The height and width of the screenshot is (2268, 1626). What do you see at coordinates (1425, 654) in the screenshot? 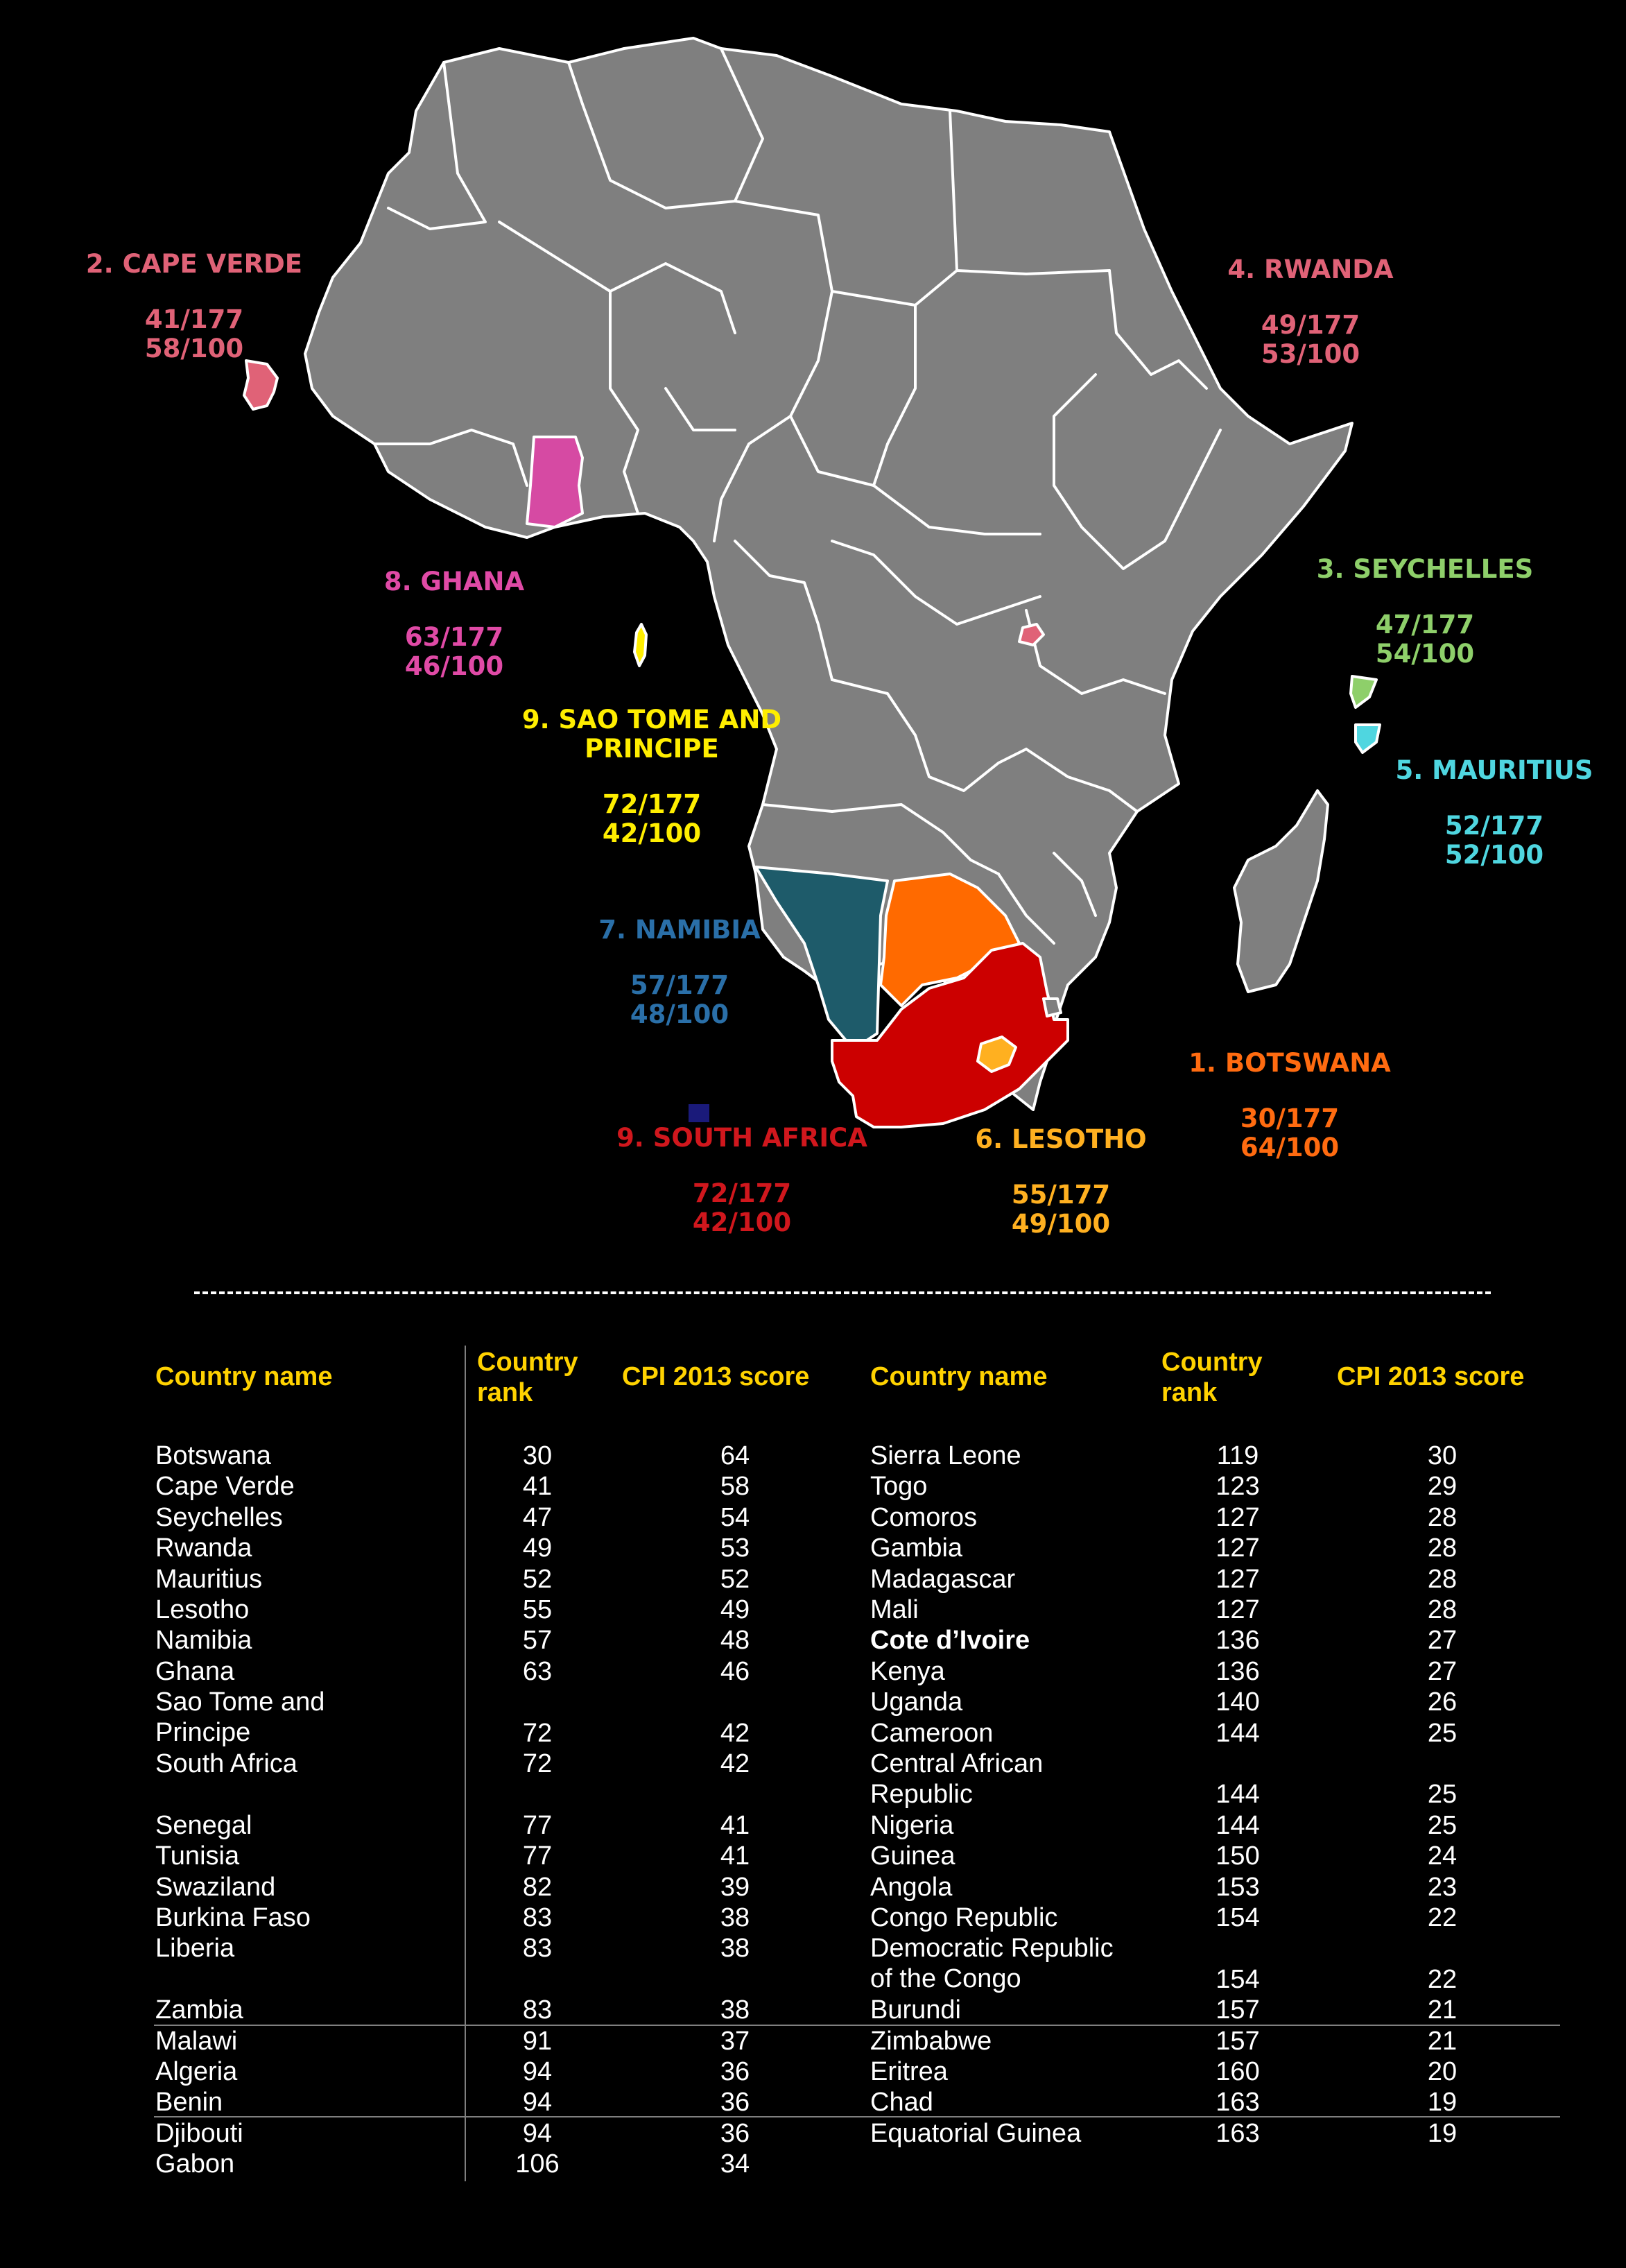
I see `callout-score: 54/100` at bounding box center [1425, 654].